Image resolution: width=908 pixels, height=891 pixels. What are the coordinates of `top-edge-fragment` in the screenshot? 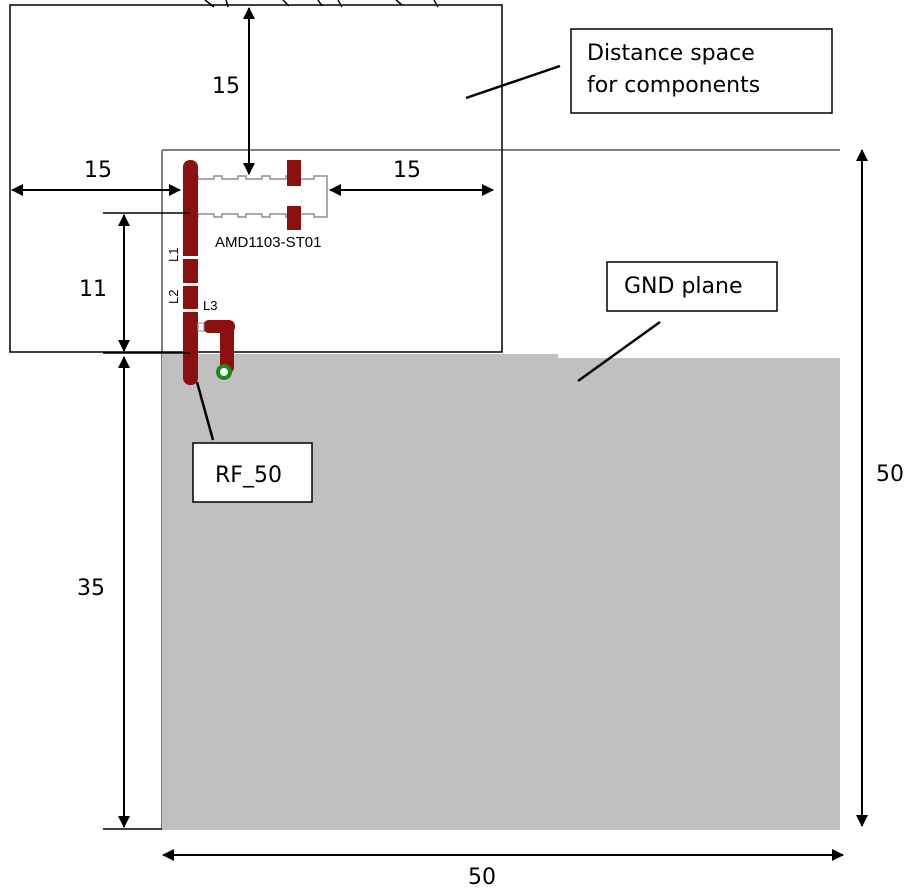 It's located at (321, 4).